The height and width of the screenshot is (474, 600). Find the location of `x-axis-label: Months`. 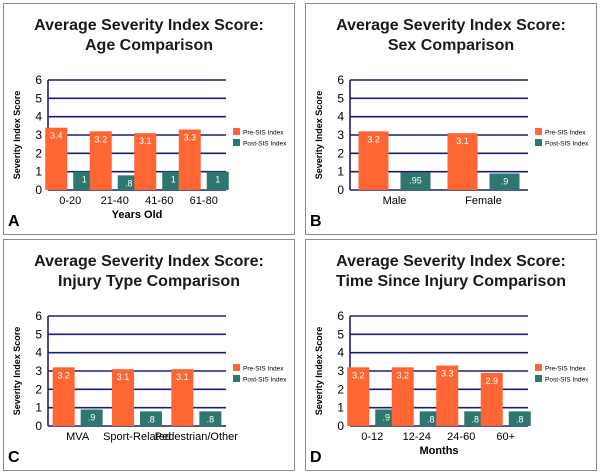

x-axis-label: Months is located at coordinates (438, 451).